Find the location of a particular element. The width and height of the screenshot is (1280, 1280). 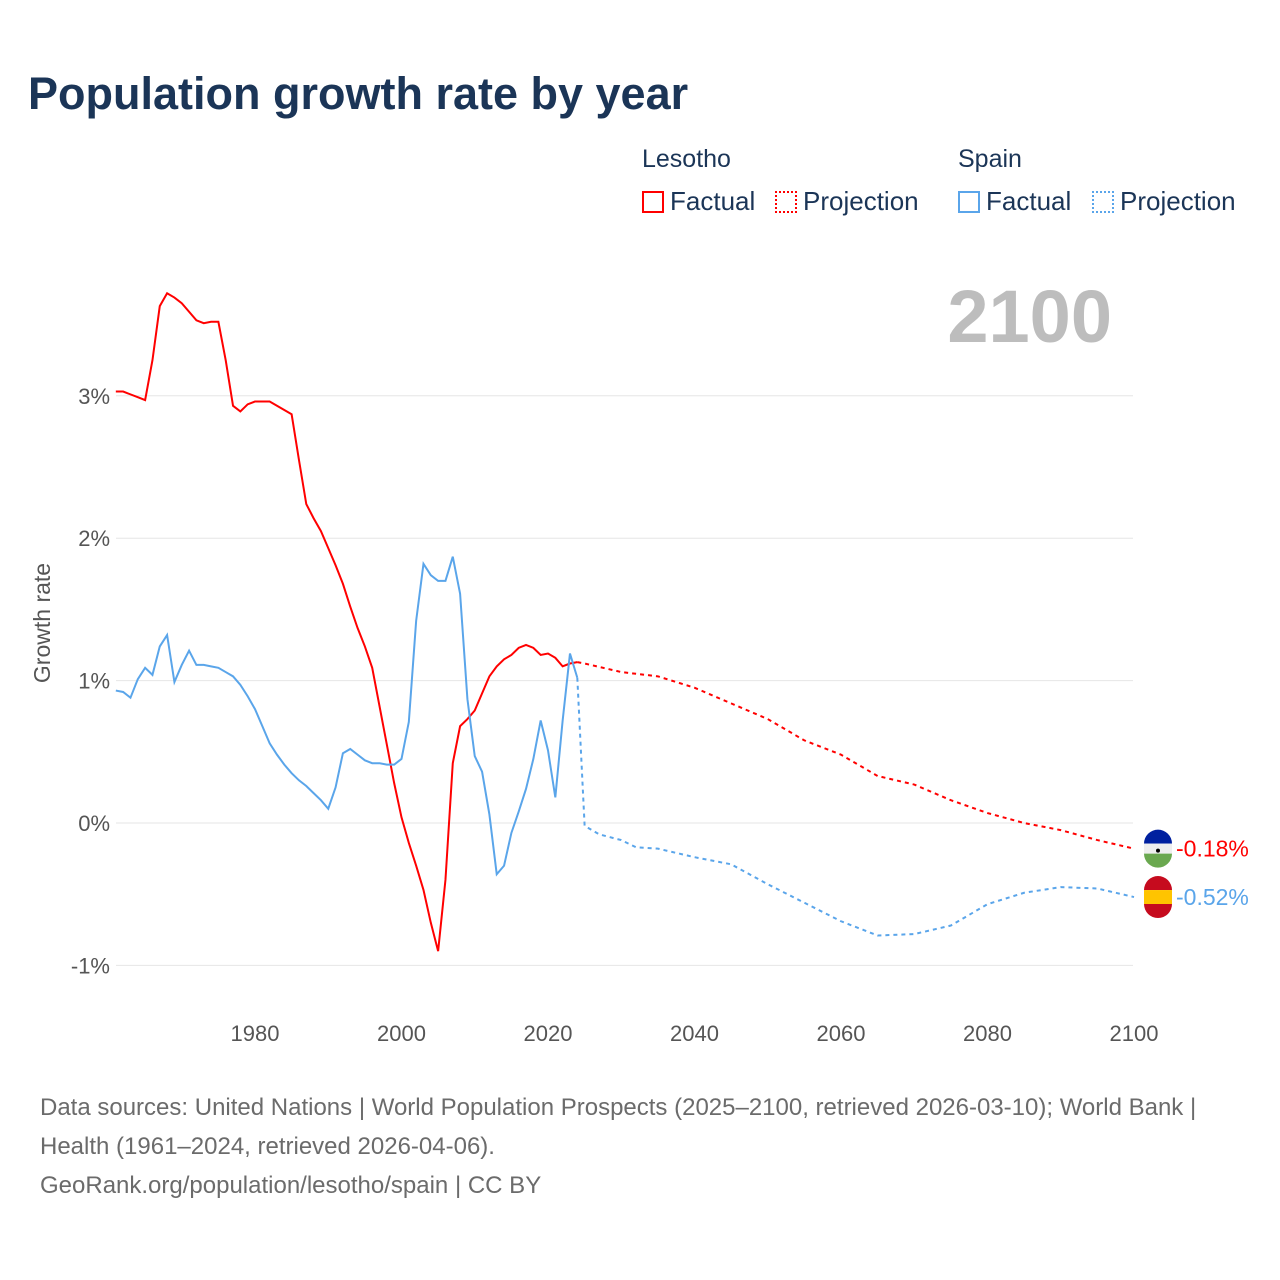

spain-projection-line is located at coordinates (855, 807).